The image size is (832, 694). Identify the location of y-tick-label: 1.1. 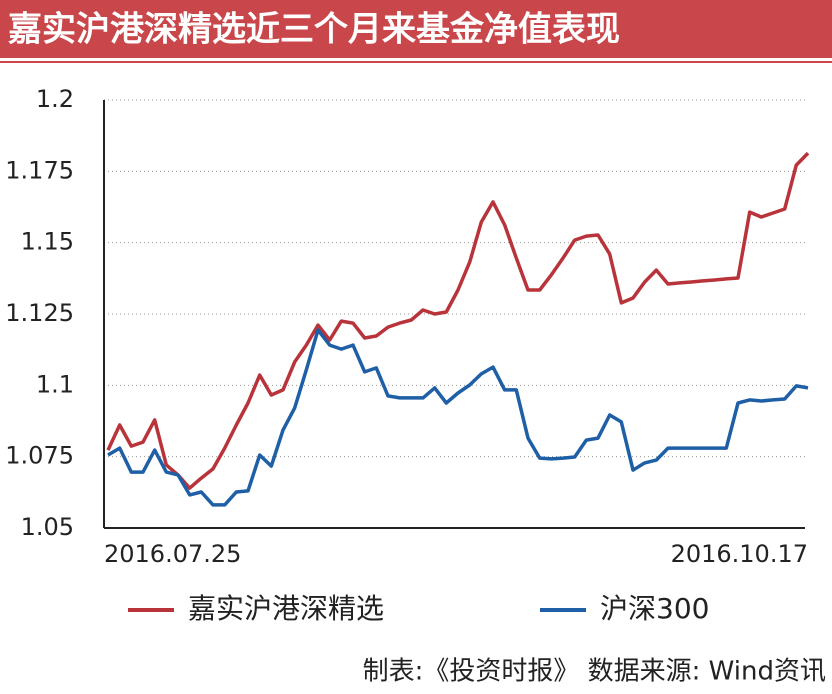
(55, 384).